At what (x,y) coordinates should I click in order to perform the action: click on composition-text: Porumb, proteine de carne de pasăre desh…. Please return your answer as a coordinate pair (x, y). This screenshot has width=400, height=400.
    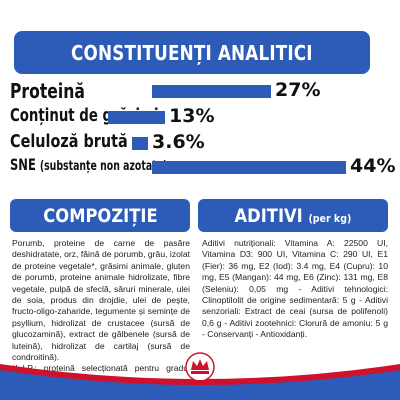
    Looking at the image, I should click on (101, 300).